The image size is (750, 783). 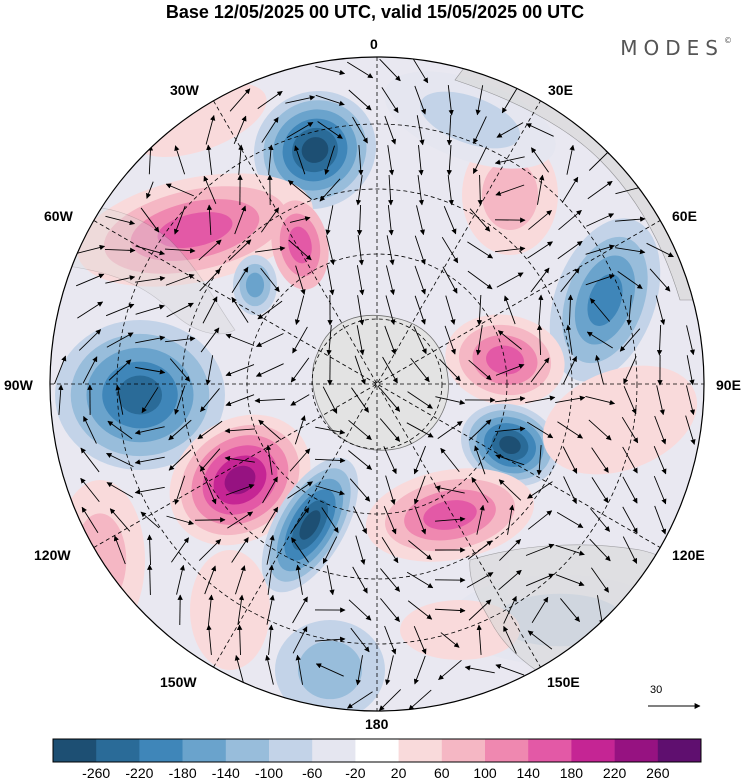 What do you see at coordinates (672, 48) in the screenshot?
I see `brand-text: MODES` at bounding box center [672, 48].